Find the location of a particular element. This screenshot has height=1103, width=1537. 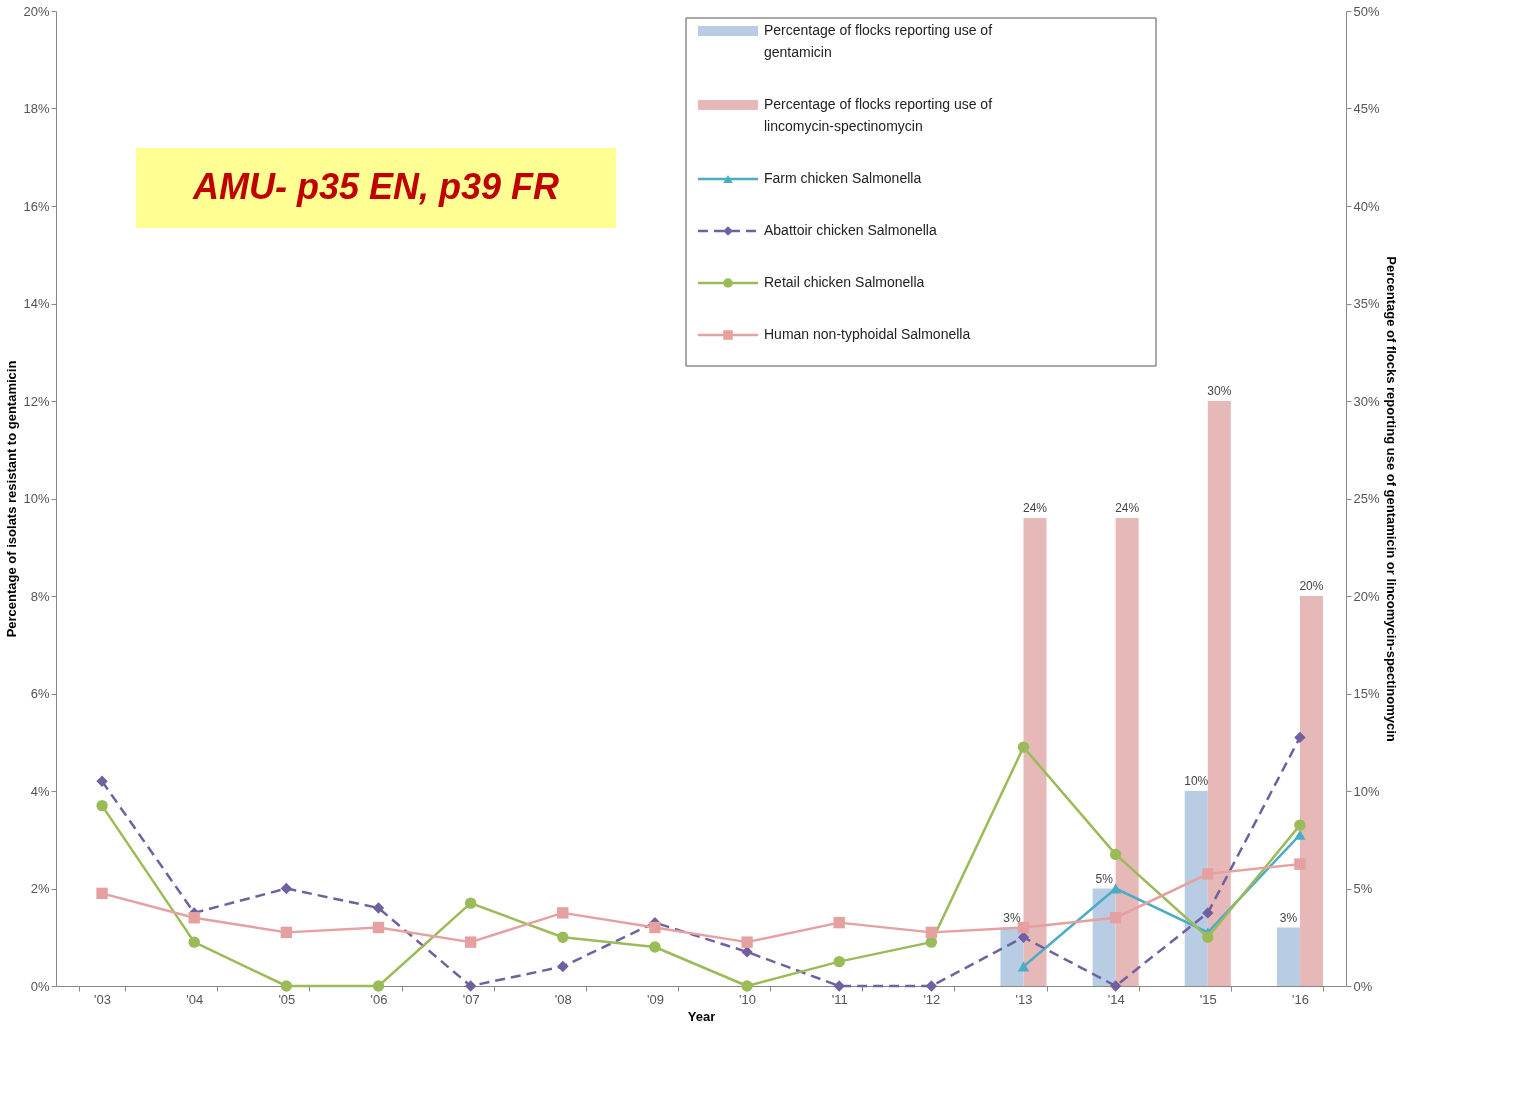

y-tick-label: 18% is located at coordinates (36, 108).